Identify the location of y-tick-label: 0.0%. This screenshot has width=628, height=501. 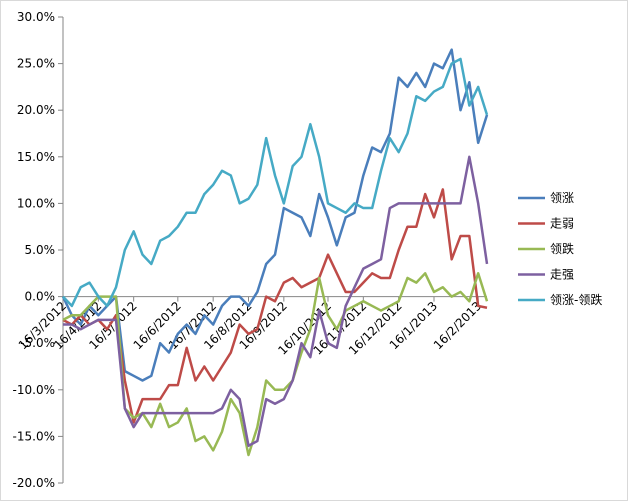
(40, 297).